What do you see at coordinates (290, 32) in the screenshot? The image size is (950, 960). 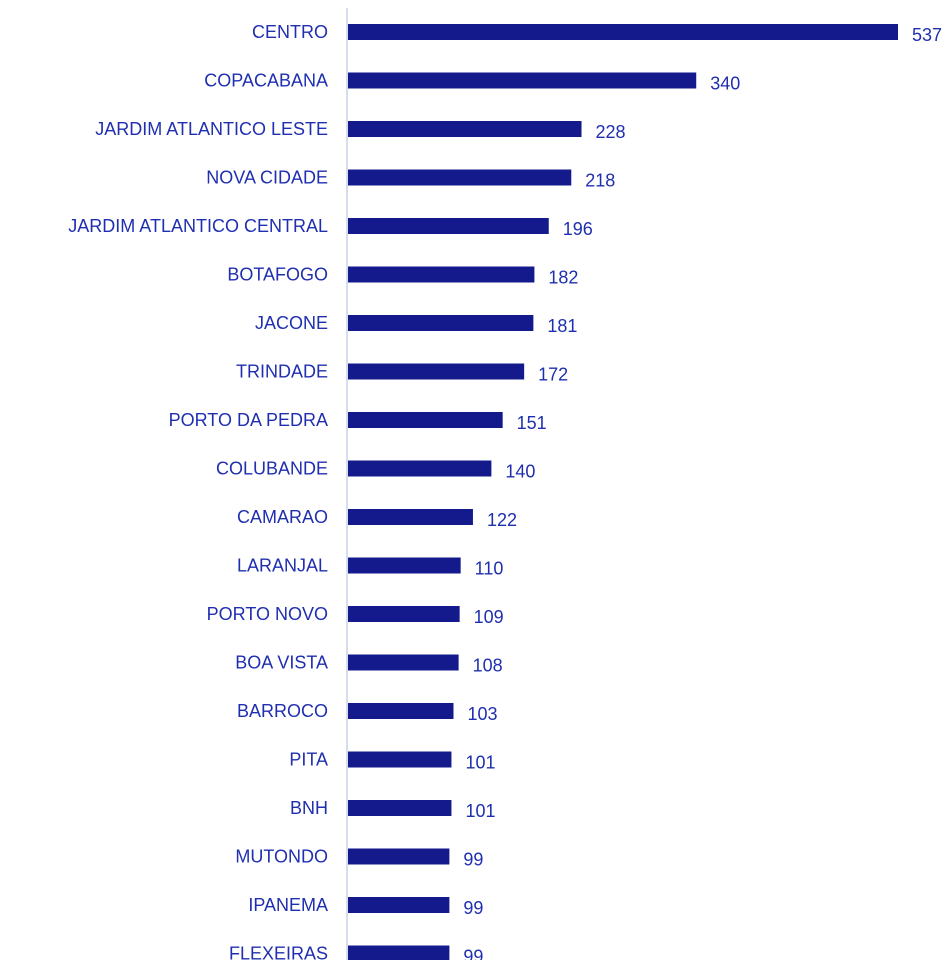 I see `category-label: CENTRO` at bounding box center [290, 32].